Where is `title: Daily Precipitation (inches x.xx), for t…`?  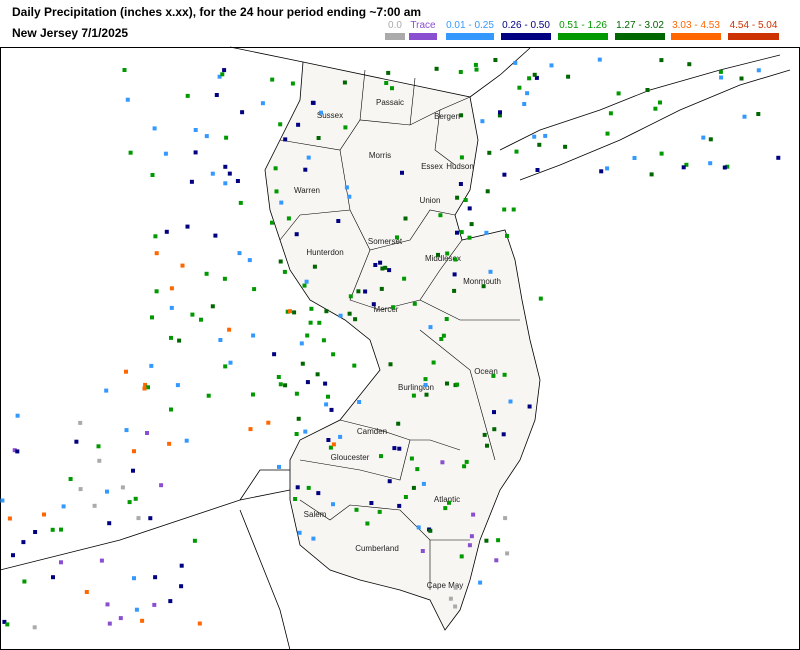 title: Daily Precipitation (inches x.xx), for t… is located at coordinates (216, 12).